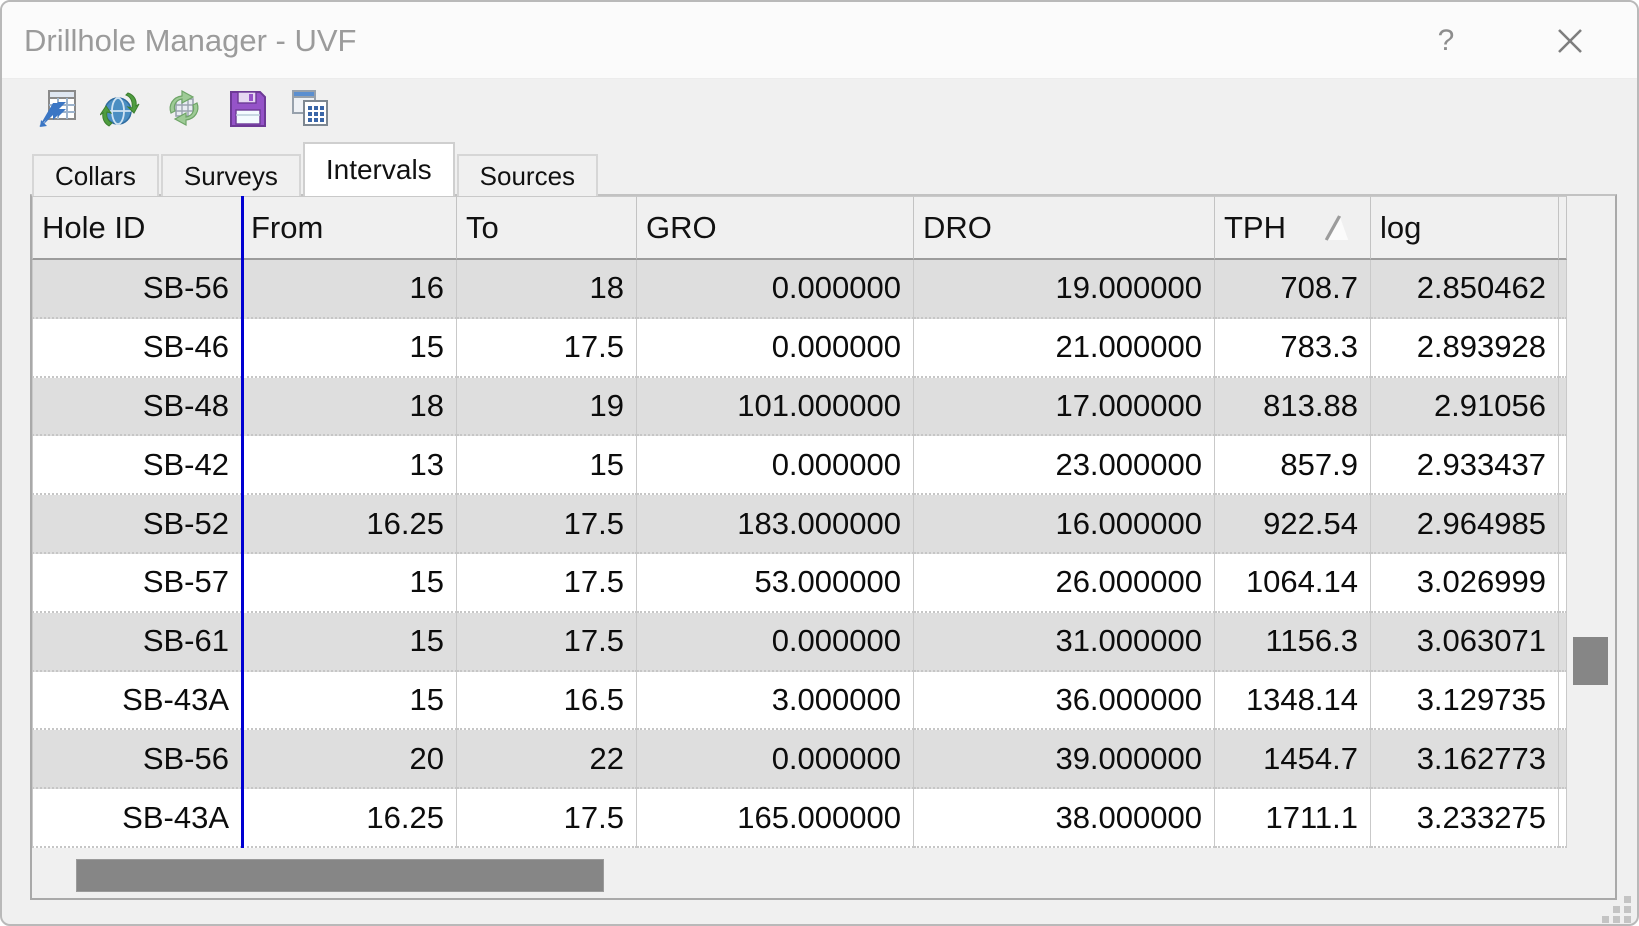 This screenshot has width=1639, height=926. Describe the element at coordinates (340, 875) in the screenshot. I see `horizontal-scrollbar-thumb` at that location.